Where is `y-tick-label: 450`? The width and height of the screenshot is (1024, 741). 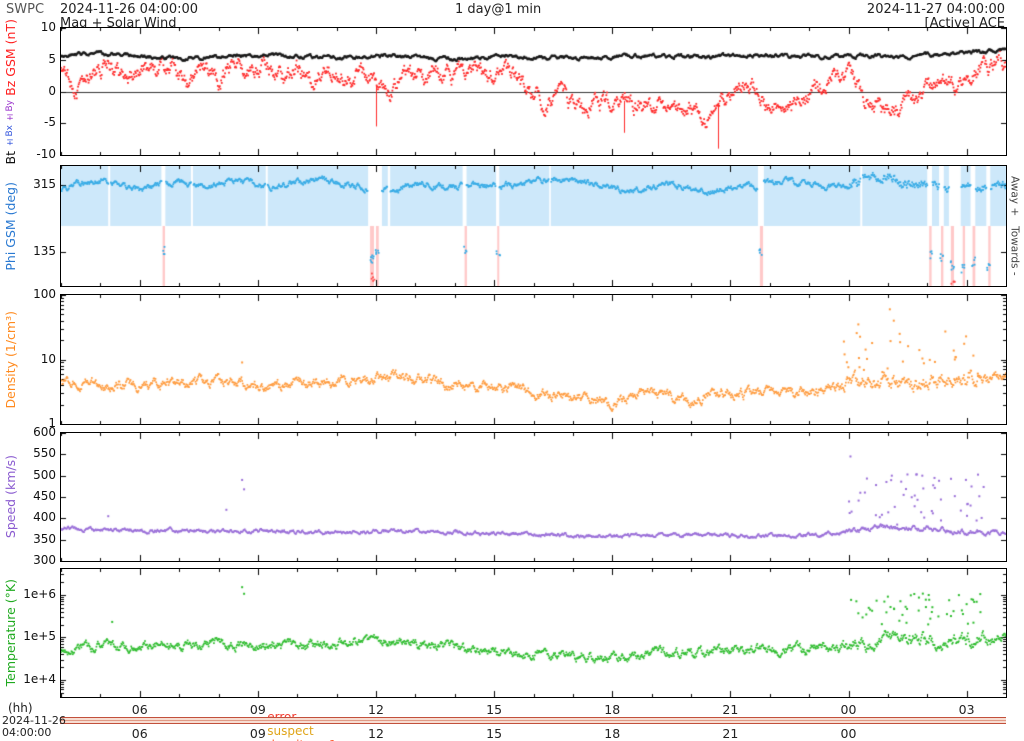
y-tick-label: 450 is located at coordinates (44, 496).